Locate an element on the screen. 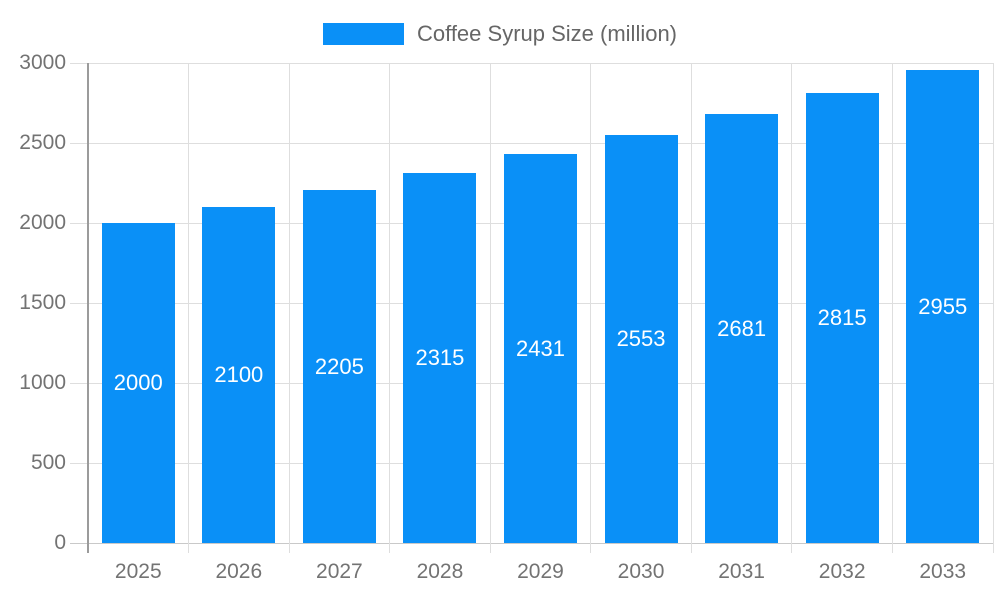 Image resolution: width=1000 pixels, height=600 pixels. y-tick-label: 3000 is located at coordinates (42, 62).